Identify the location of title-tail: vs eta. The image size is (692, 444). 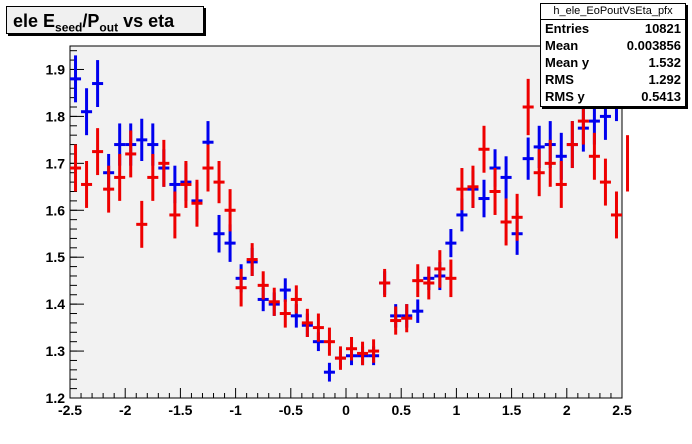
(146, 21).